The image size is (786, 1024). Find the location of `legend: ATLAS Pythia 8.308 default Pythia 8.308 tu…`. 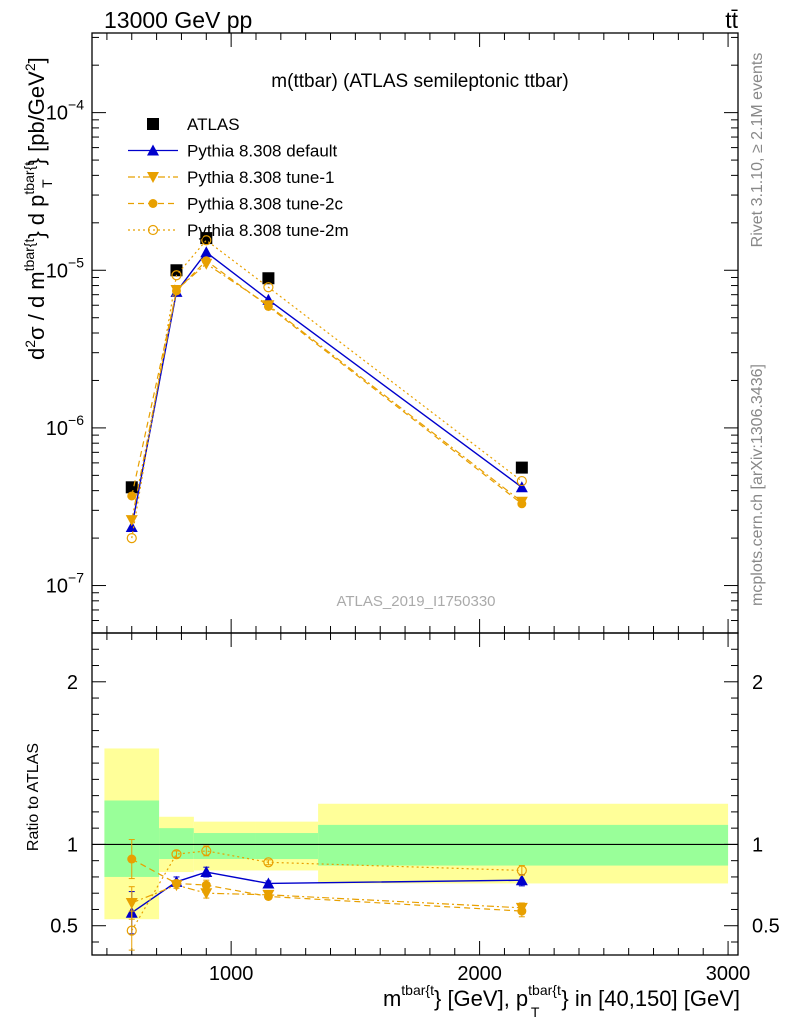

legend: ATLAS Pythia 8.308 default Pythia 8.308 tu… is located at coordinates (238, 177).